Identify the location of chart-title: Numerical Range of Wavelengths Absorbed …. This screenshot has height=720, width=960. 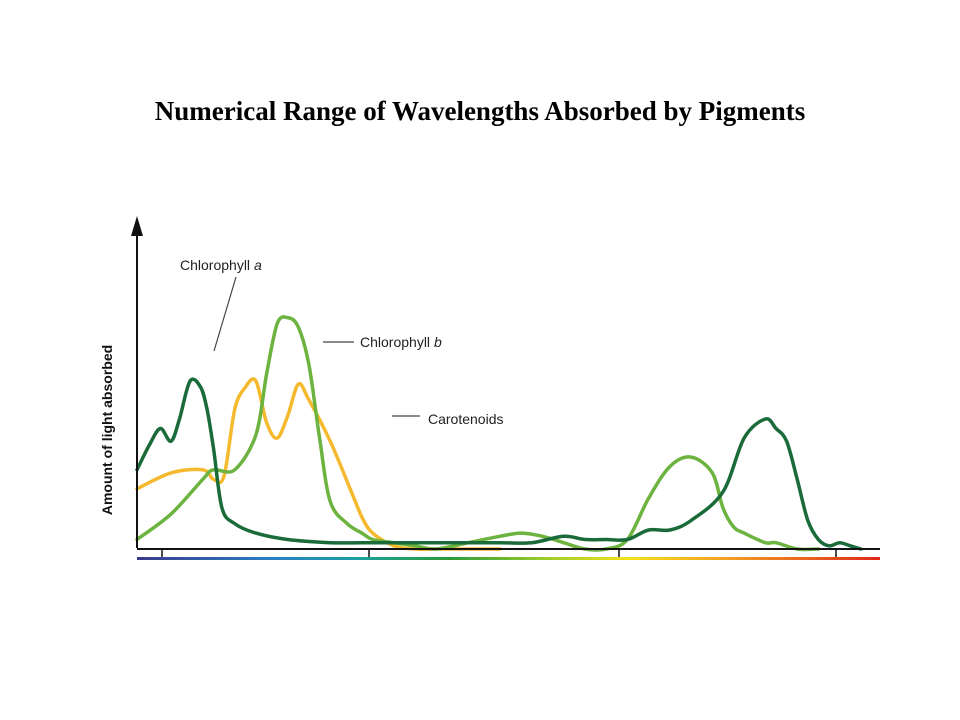
(480, 111).